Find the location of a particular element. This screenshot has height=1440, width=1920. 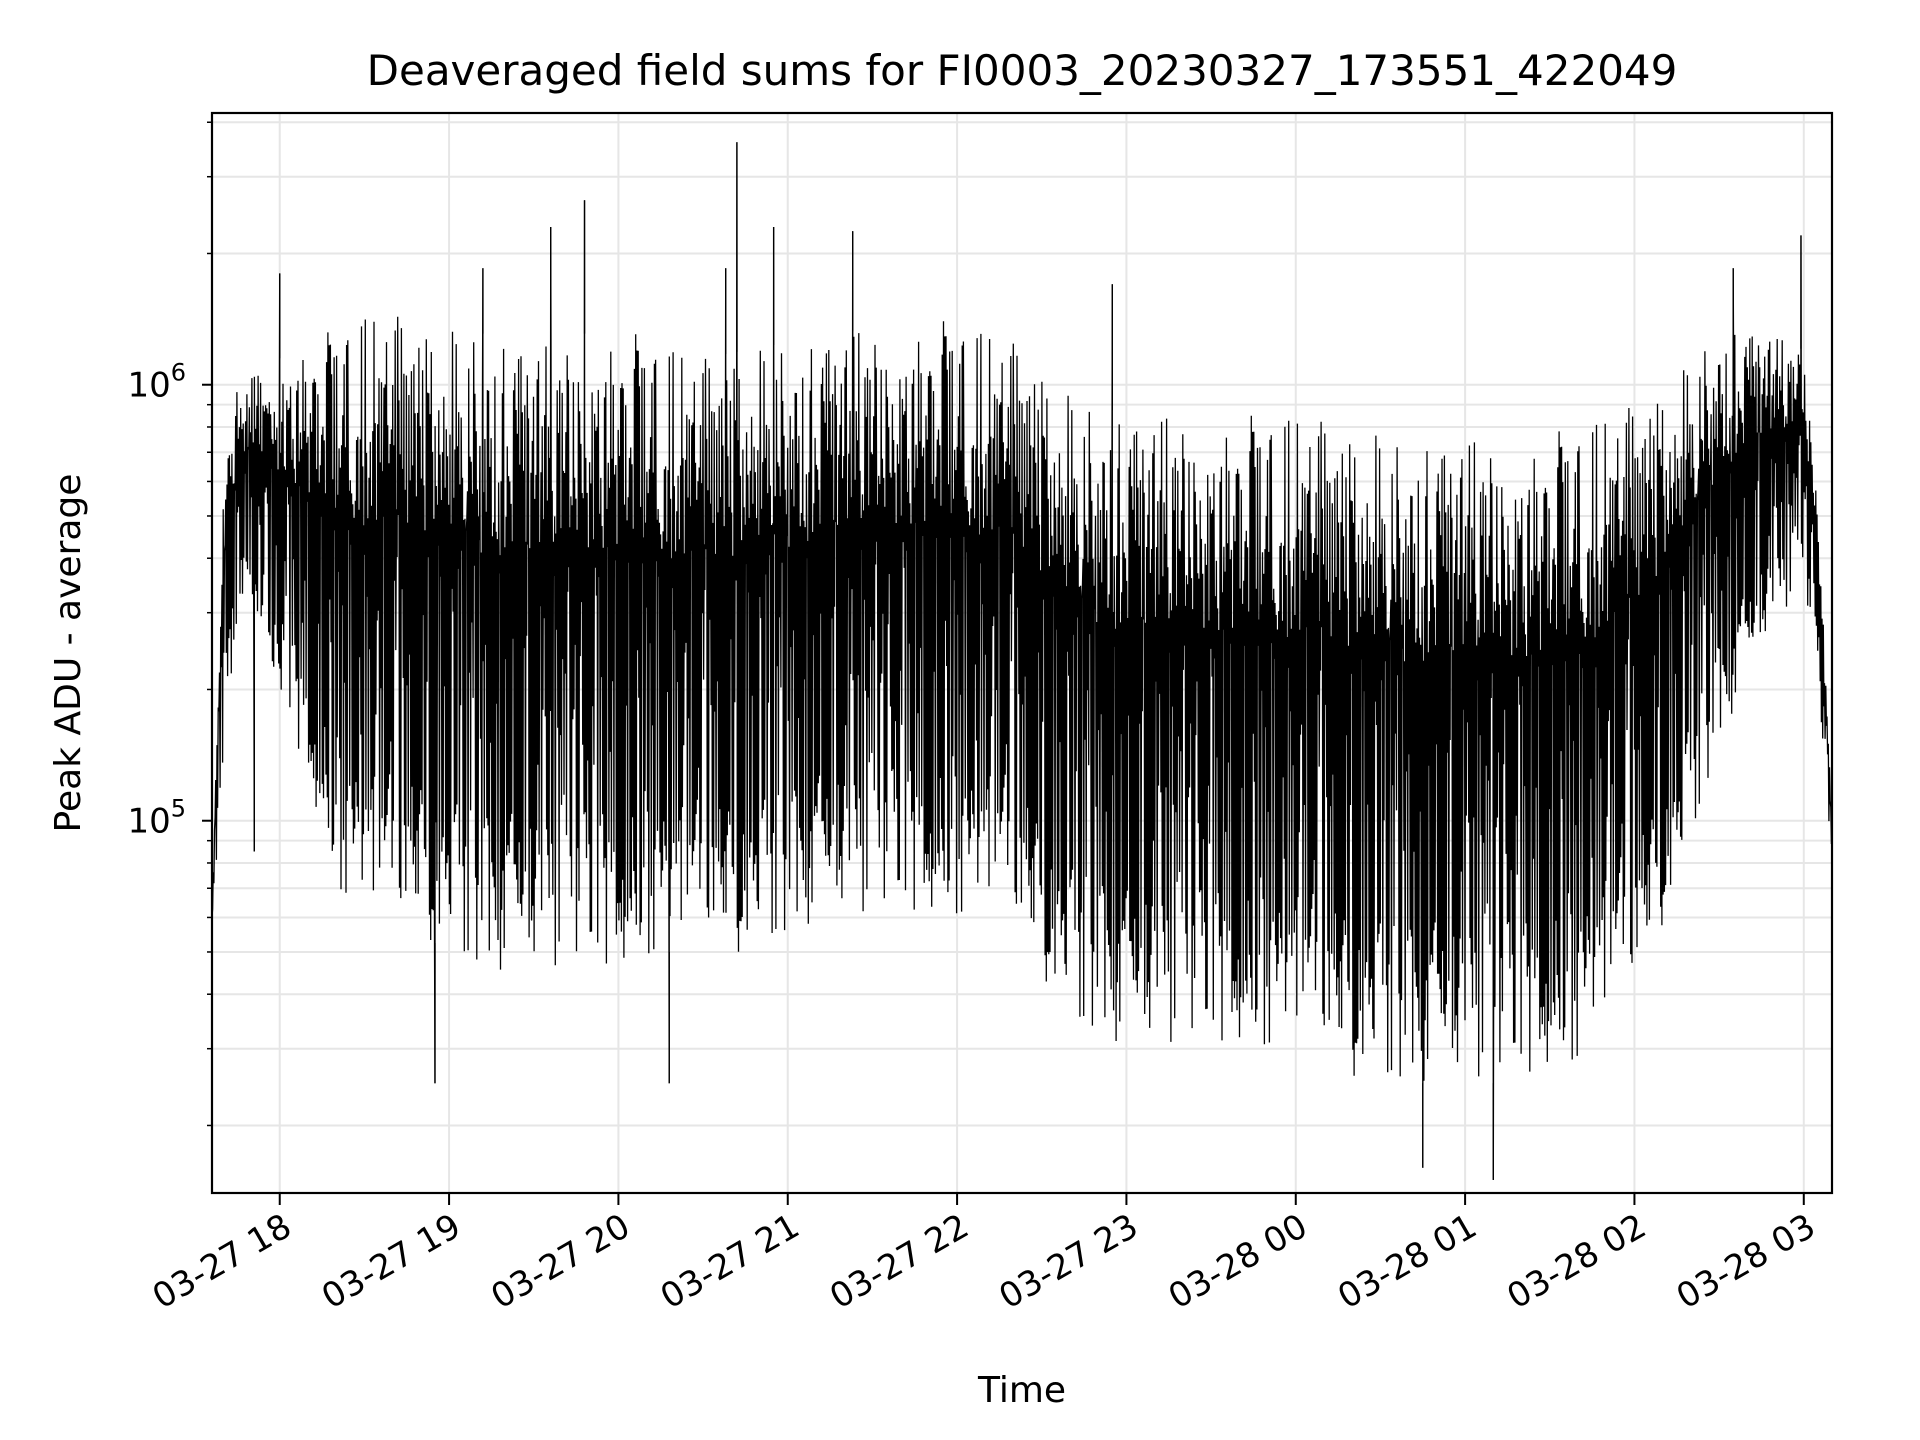

y-tick-label: 10⁵ is located at coordinates (156, 818).